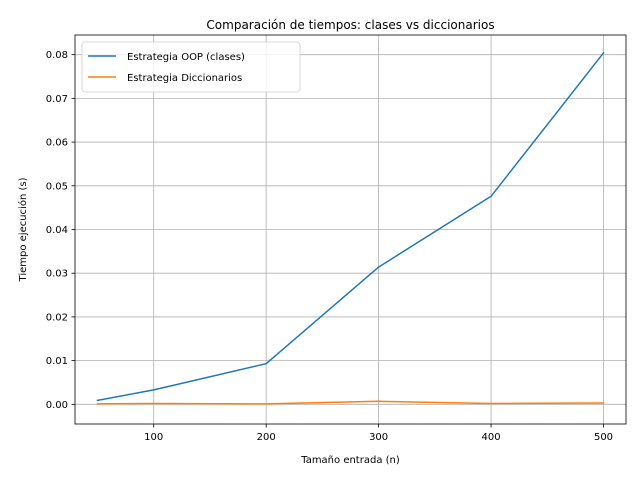 The width and height of the screenshot is (640, 480). What do you see at coordinates (57, 99) in the screenshot?
I see `y-tick-label: 0.07` at bounding box center [57, 99].